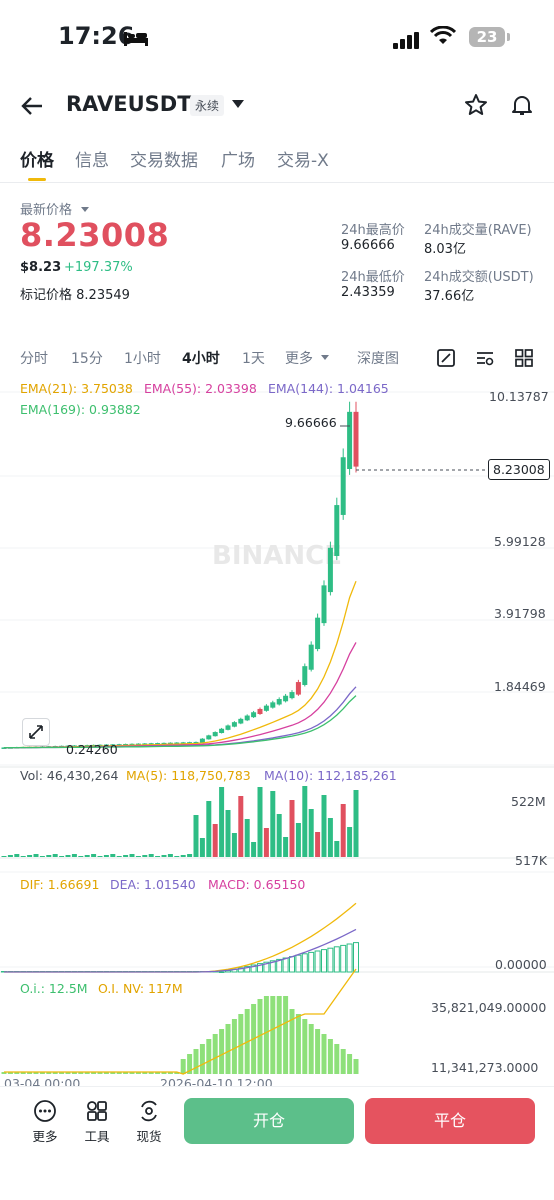 Image resolution: width=554 pixels, height=1200 pixels. What do you see at coordinates (34, 359) in the screenshot?
I see `interval-time: 分时` at bounding box center [34, 359].